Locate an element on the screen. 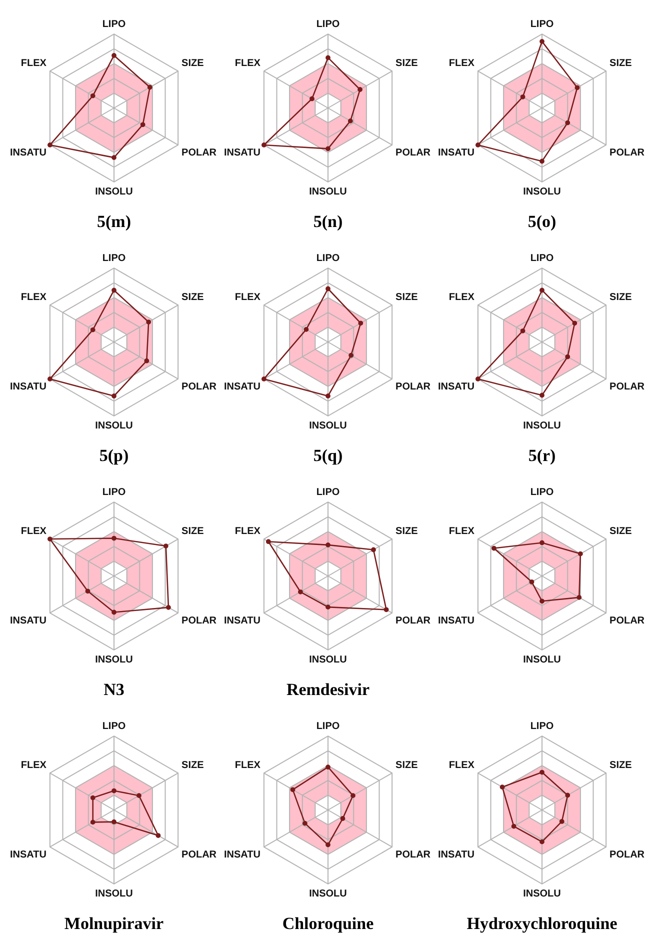  text: 5(n) is located at coordinates (328, 222).